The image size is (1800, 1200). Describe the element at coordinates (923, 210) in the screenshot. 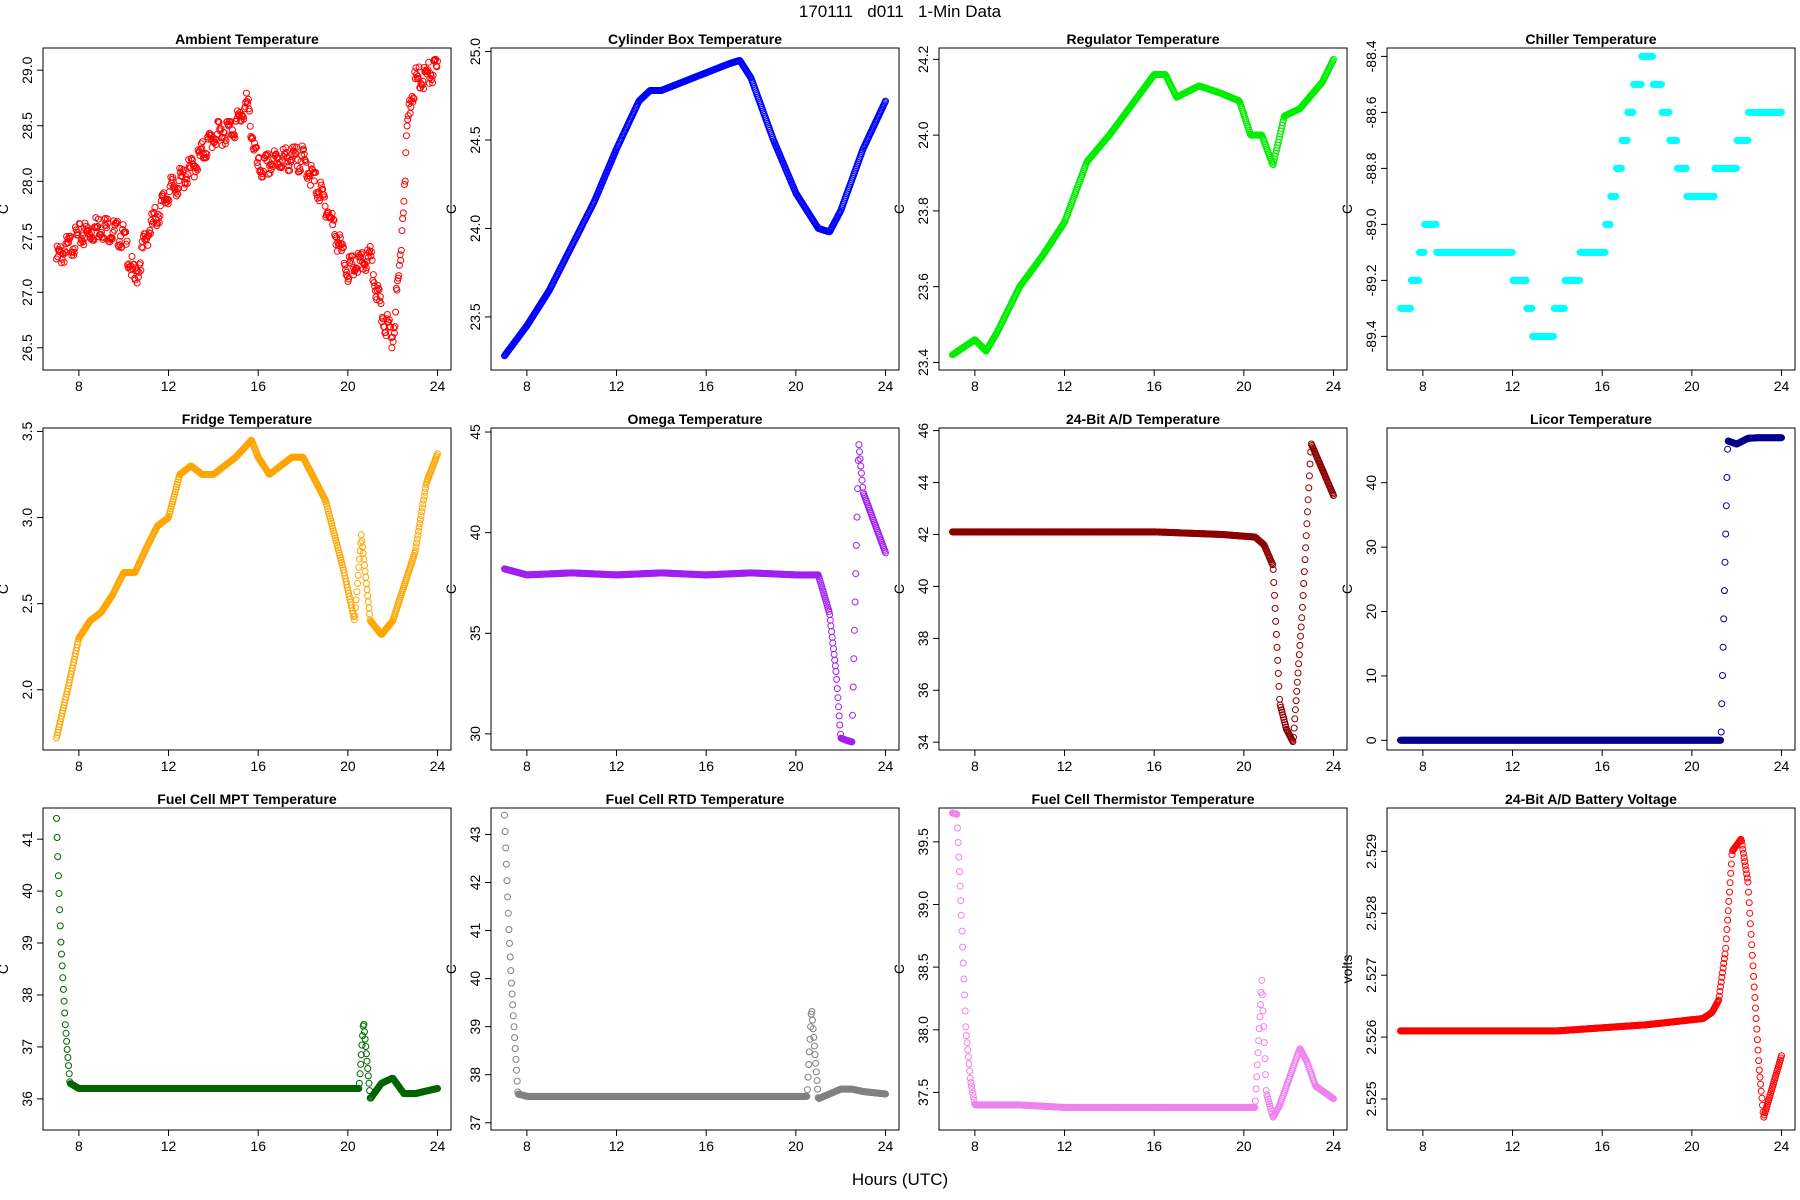

I see `y-tick-label: 23.8` at that location.